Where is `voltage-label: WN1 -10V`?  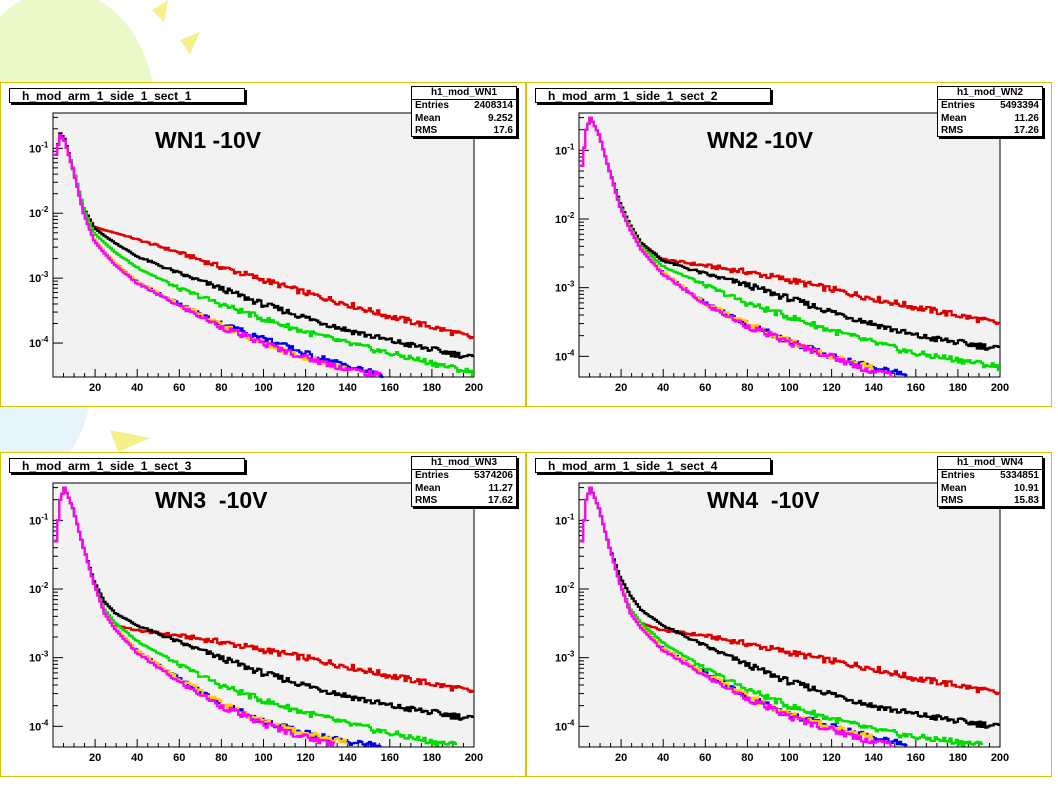
voltage-label: WN1 -10V is located at coordinates (208, 140).